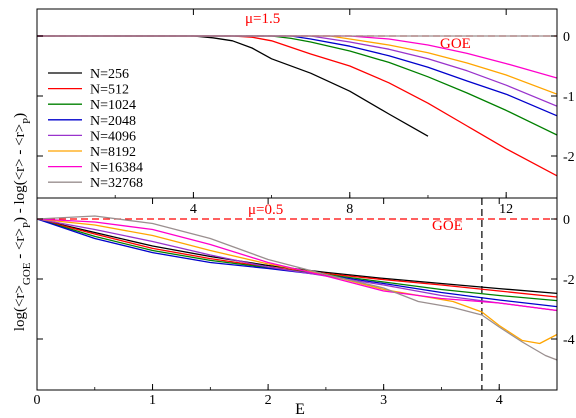  I want to click on legend-label: N=512, so click(109, 90).